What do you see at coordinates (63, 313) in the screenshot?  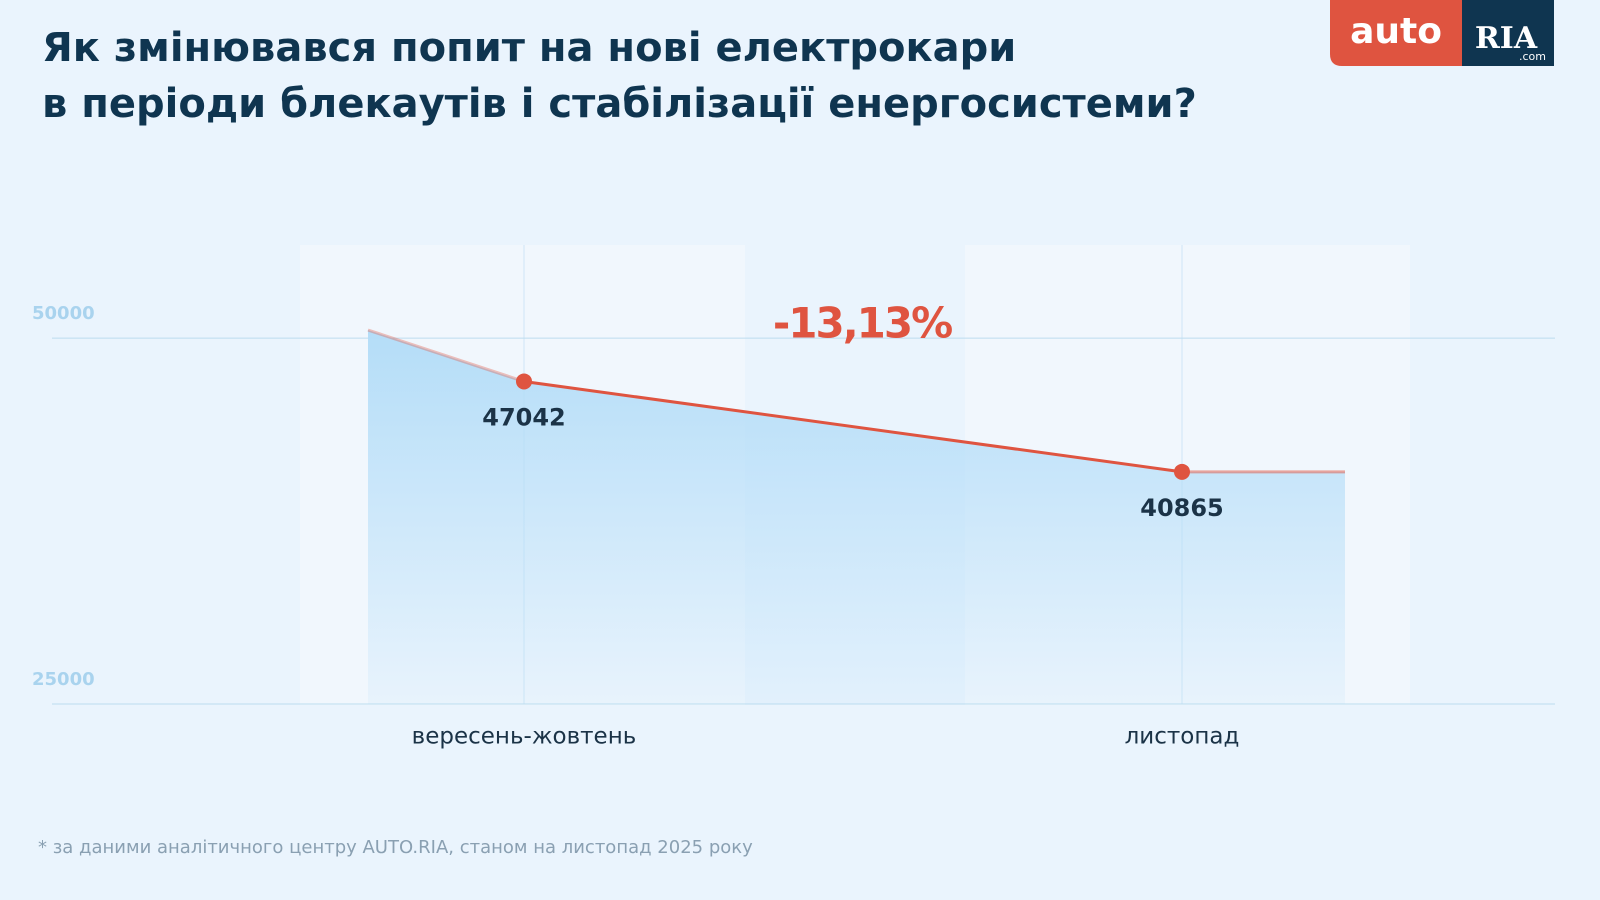 I see `y-tick-label: 50000` at bounding box center [63, 313].